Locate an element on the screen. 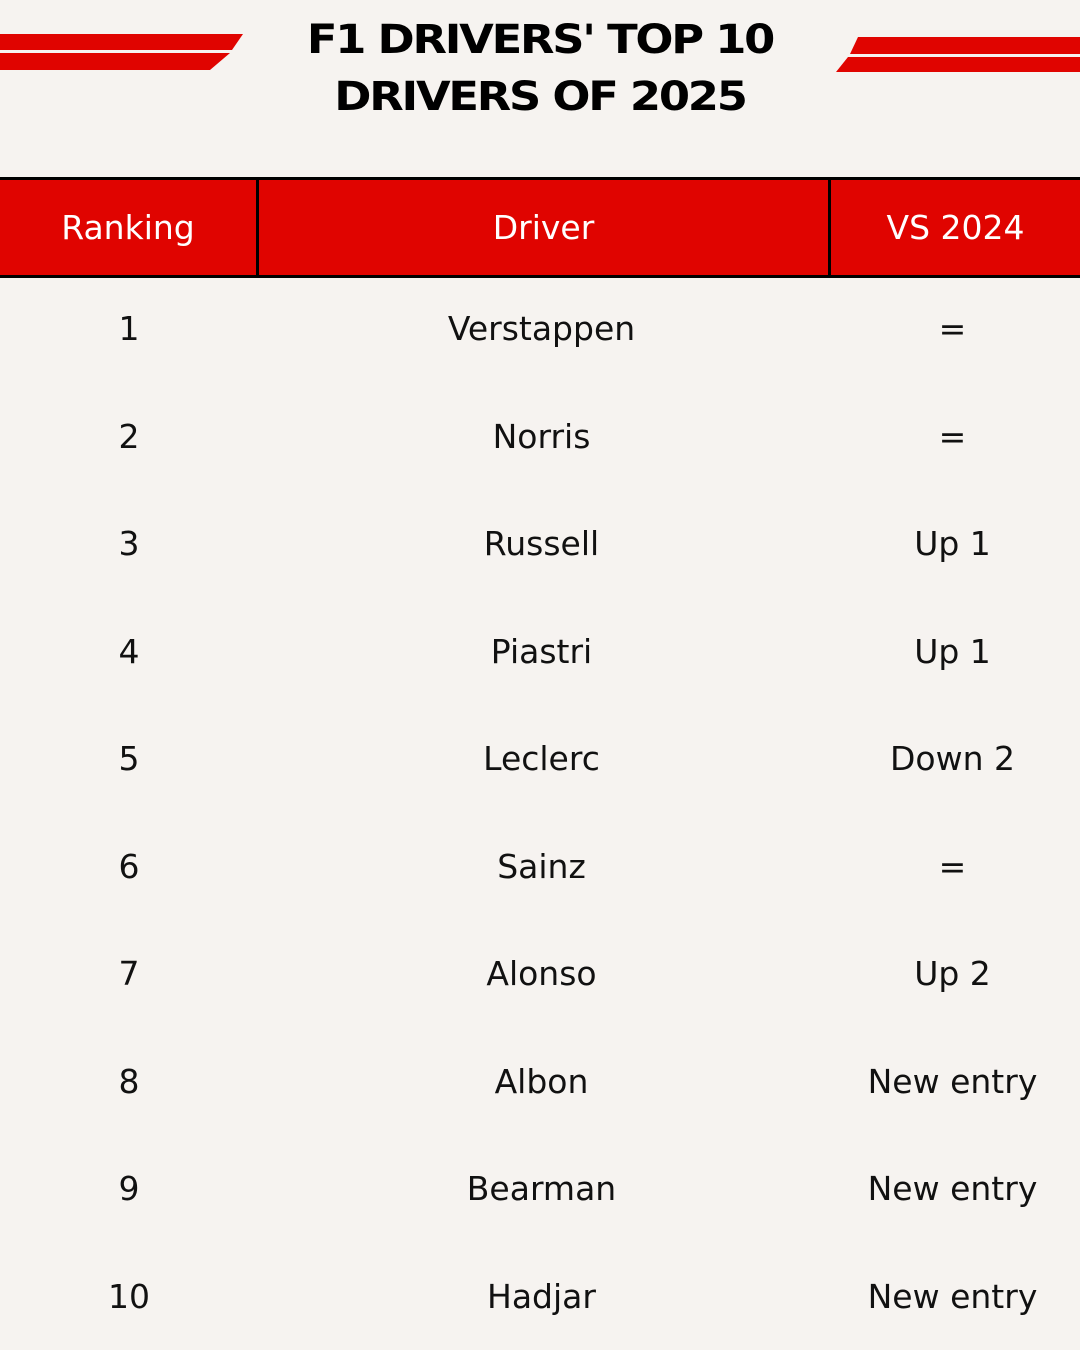 This screenshot has height=1350, width=1080. header-driver: Driver is located at coordinates (543, 227).